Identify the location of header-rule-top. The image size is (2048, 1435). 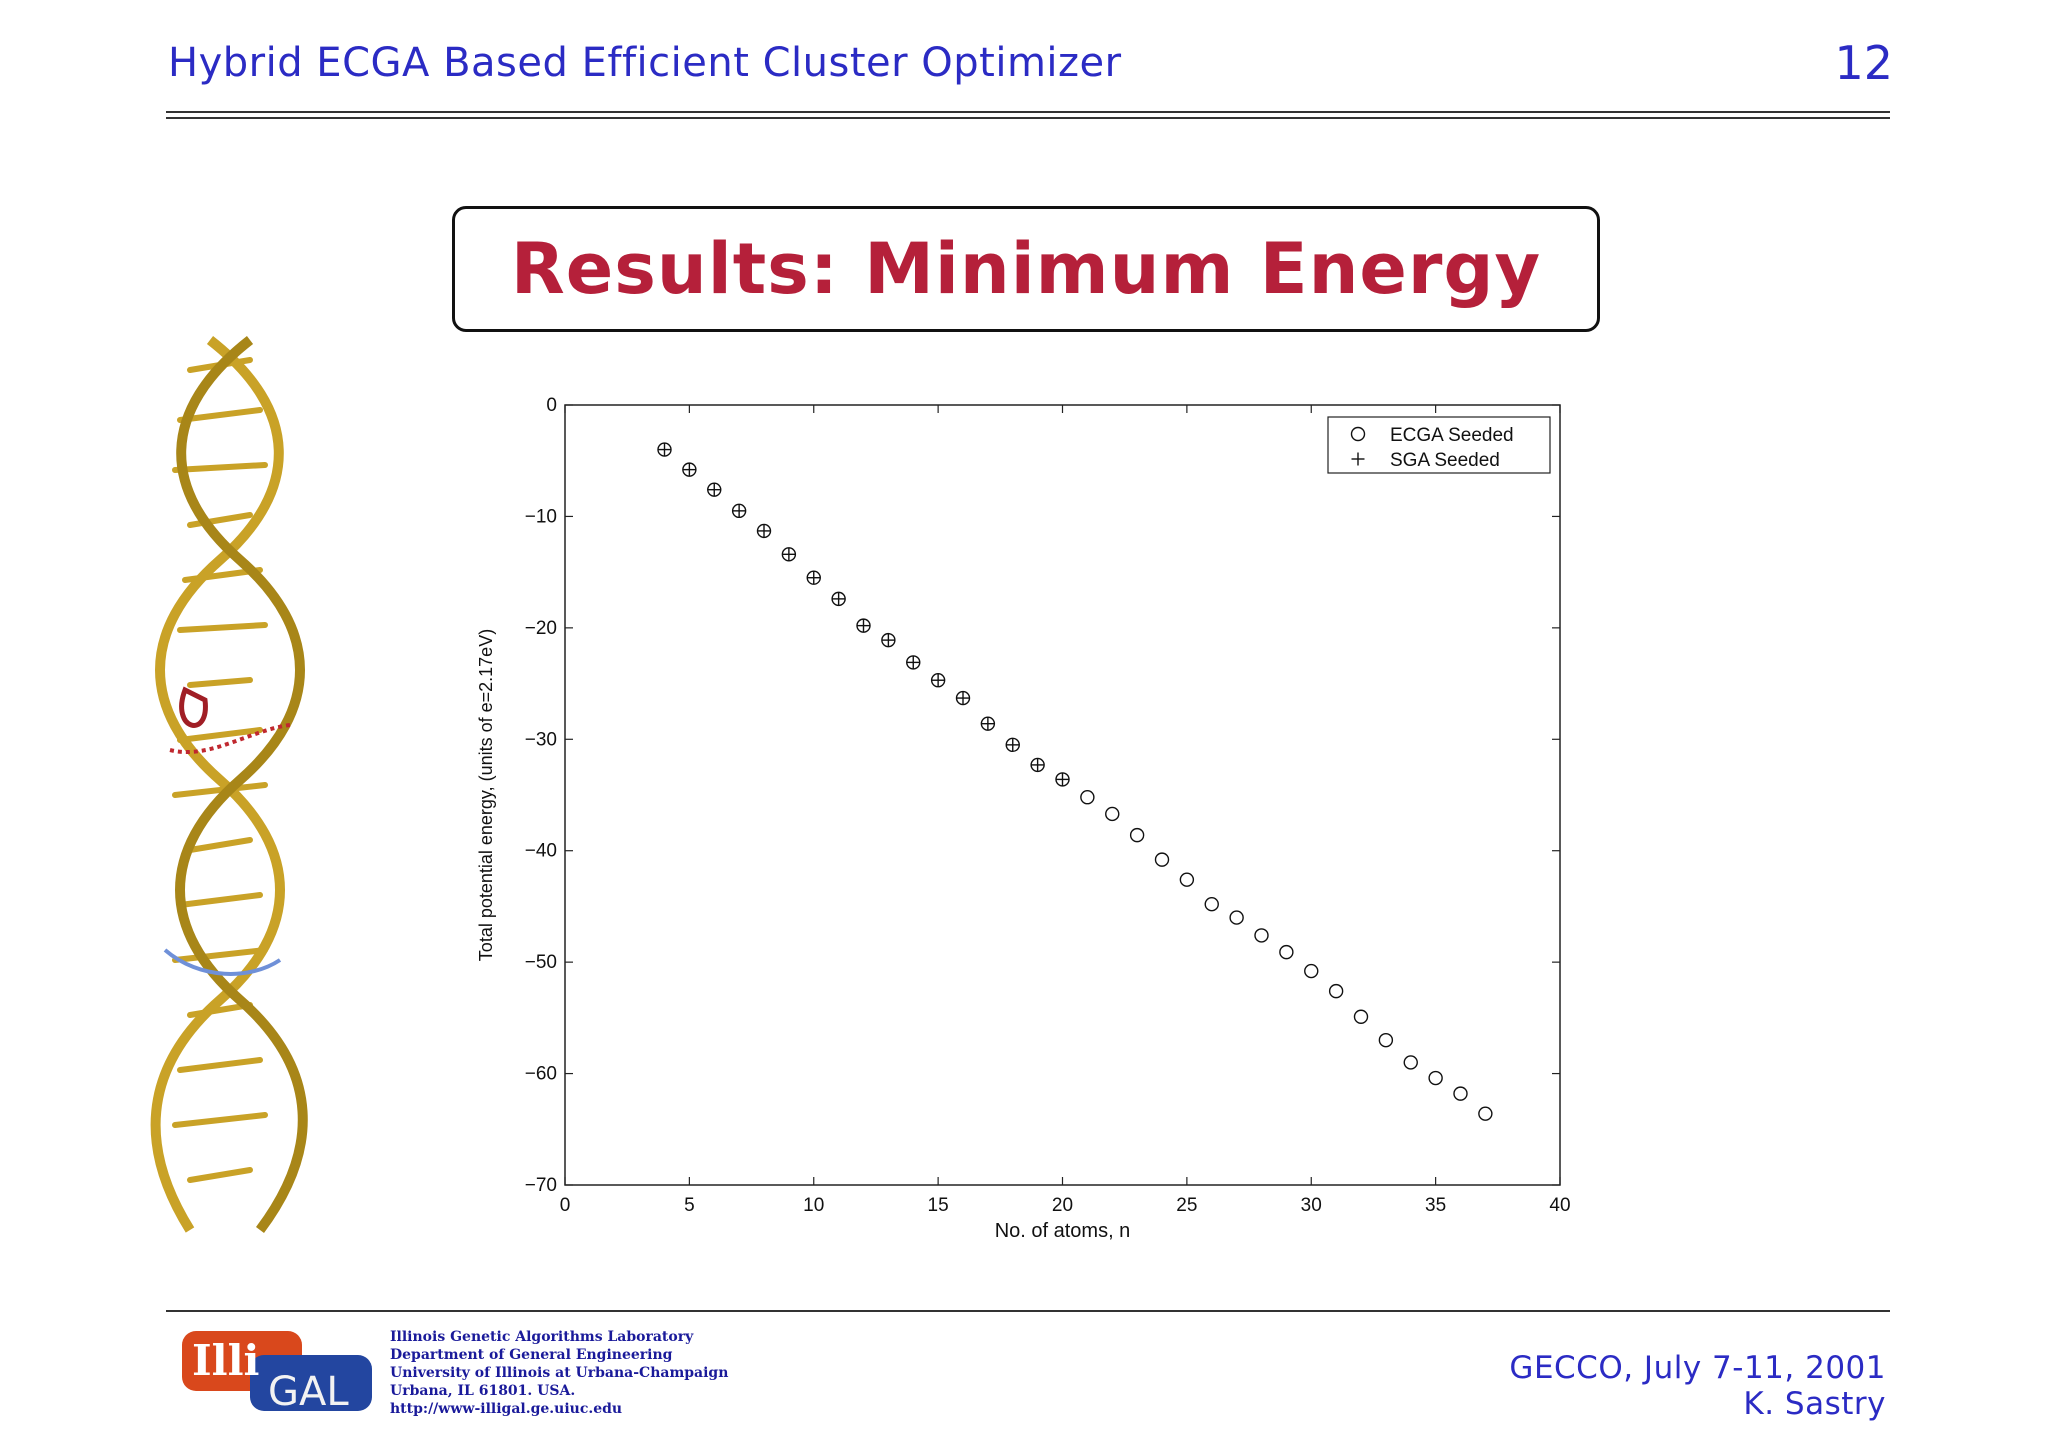
(1028, 112).